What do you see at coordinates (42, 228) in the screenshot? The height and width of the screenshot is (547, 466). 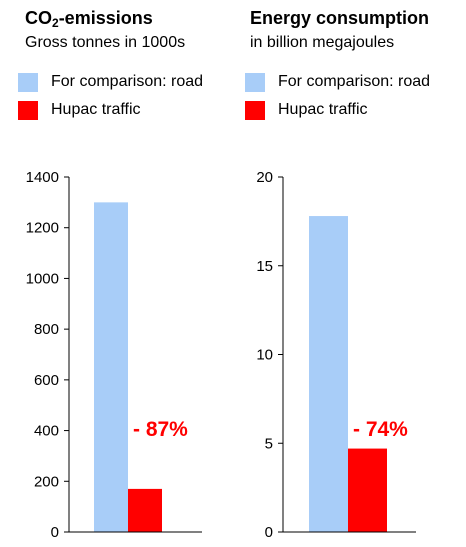 I see `chart1-y-tick-label: 1200` at bounding box center [42, 228].